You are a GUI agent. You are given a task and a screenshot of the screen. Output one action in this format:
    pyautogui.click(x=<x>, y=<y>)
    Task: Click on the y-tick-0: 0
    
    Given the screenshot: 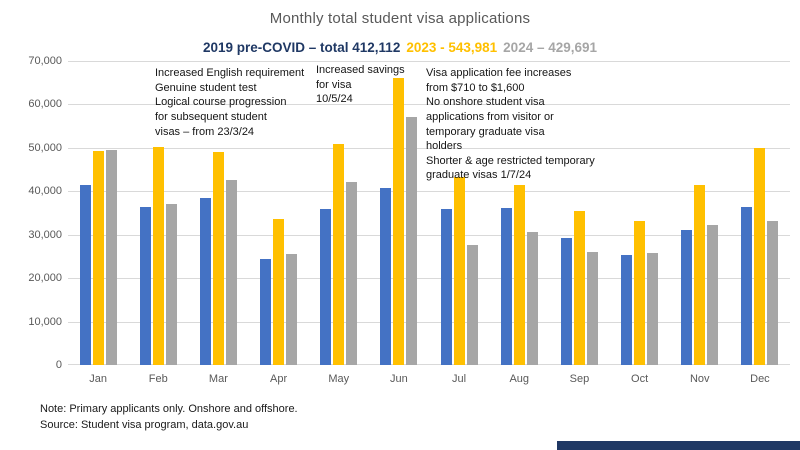 What is the action you would take?
    pyautogui.click(x=58, y=365)
    